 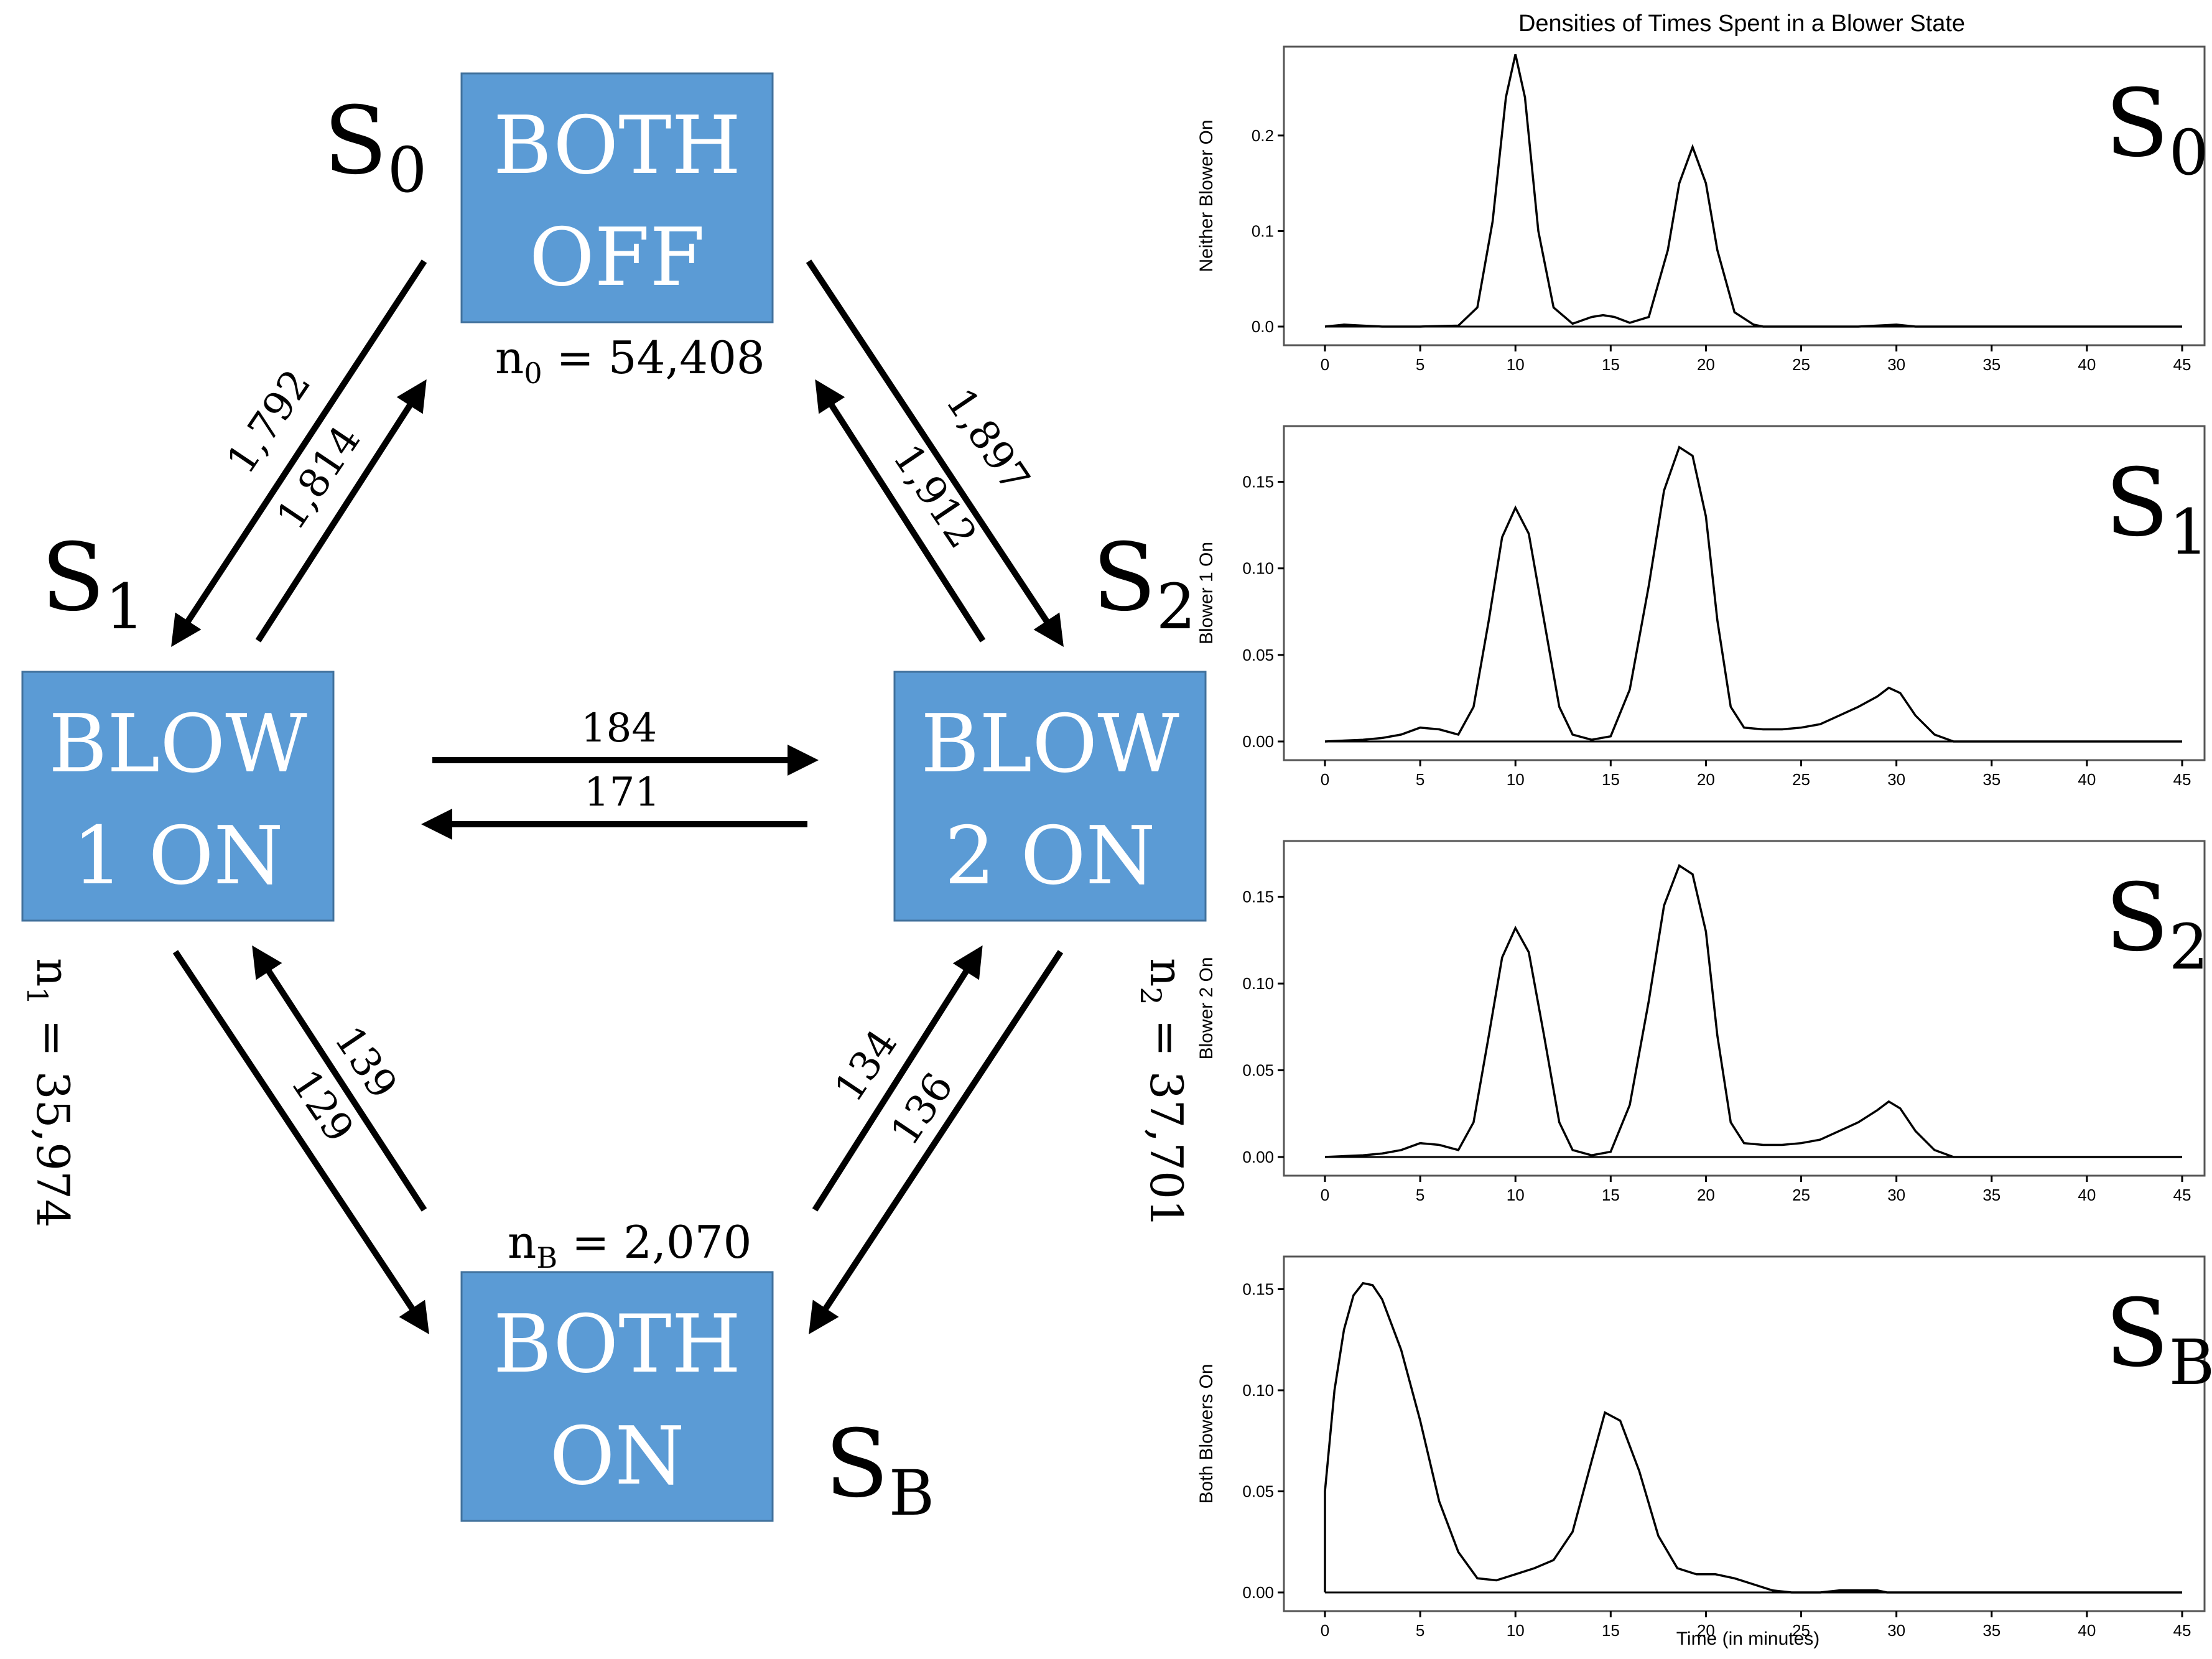 I want to click on state-s0-label: S0, so click(x=375, y=147).